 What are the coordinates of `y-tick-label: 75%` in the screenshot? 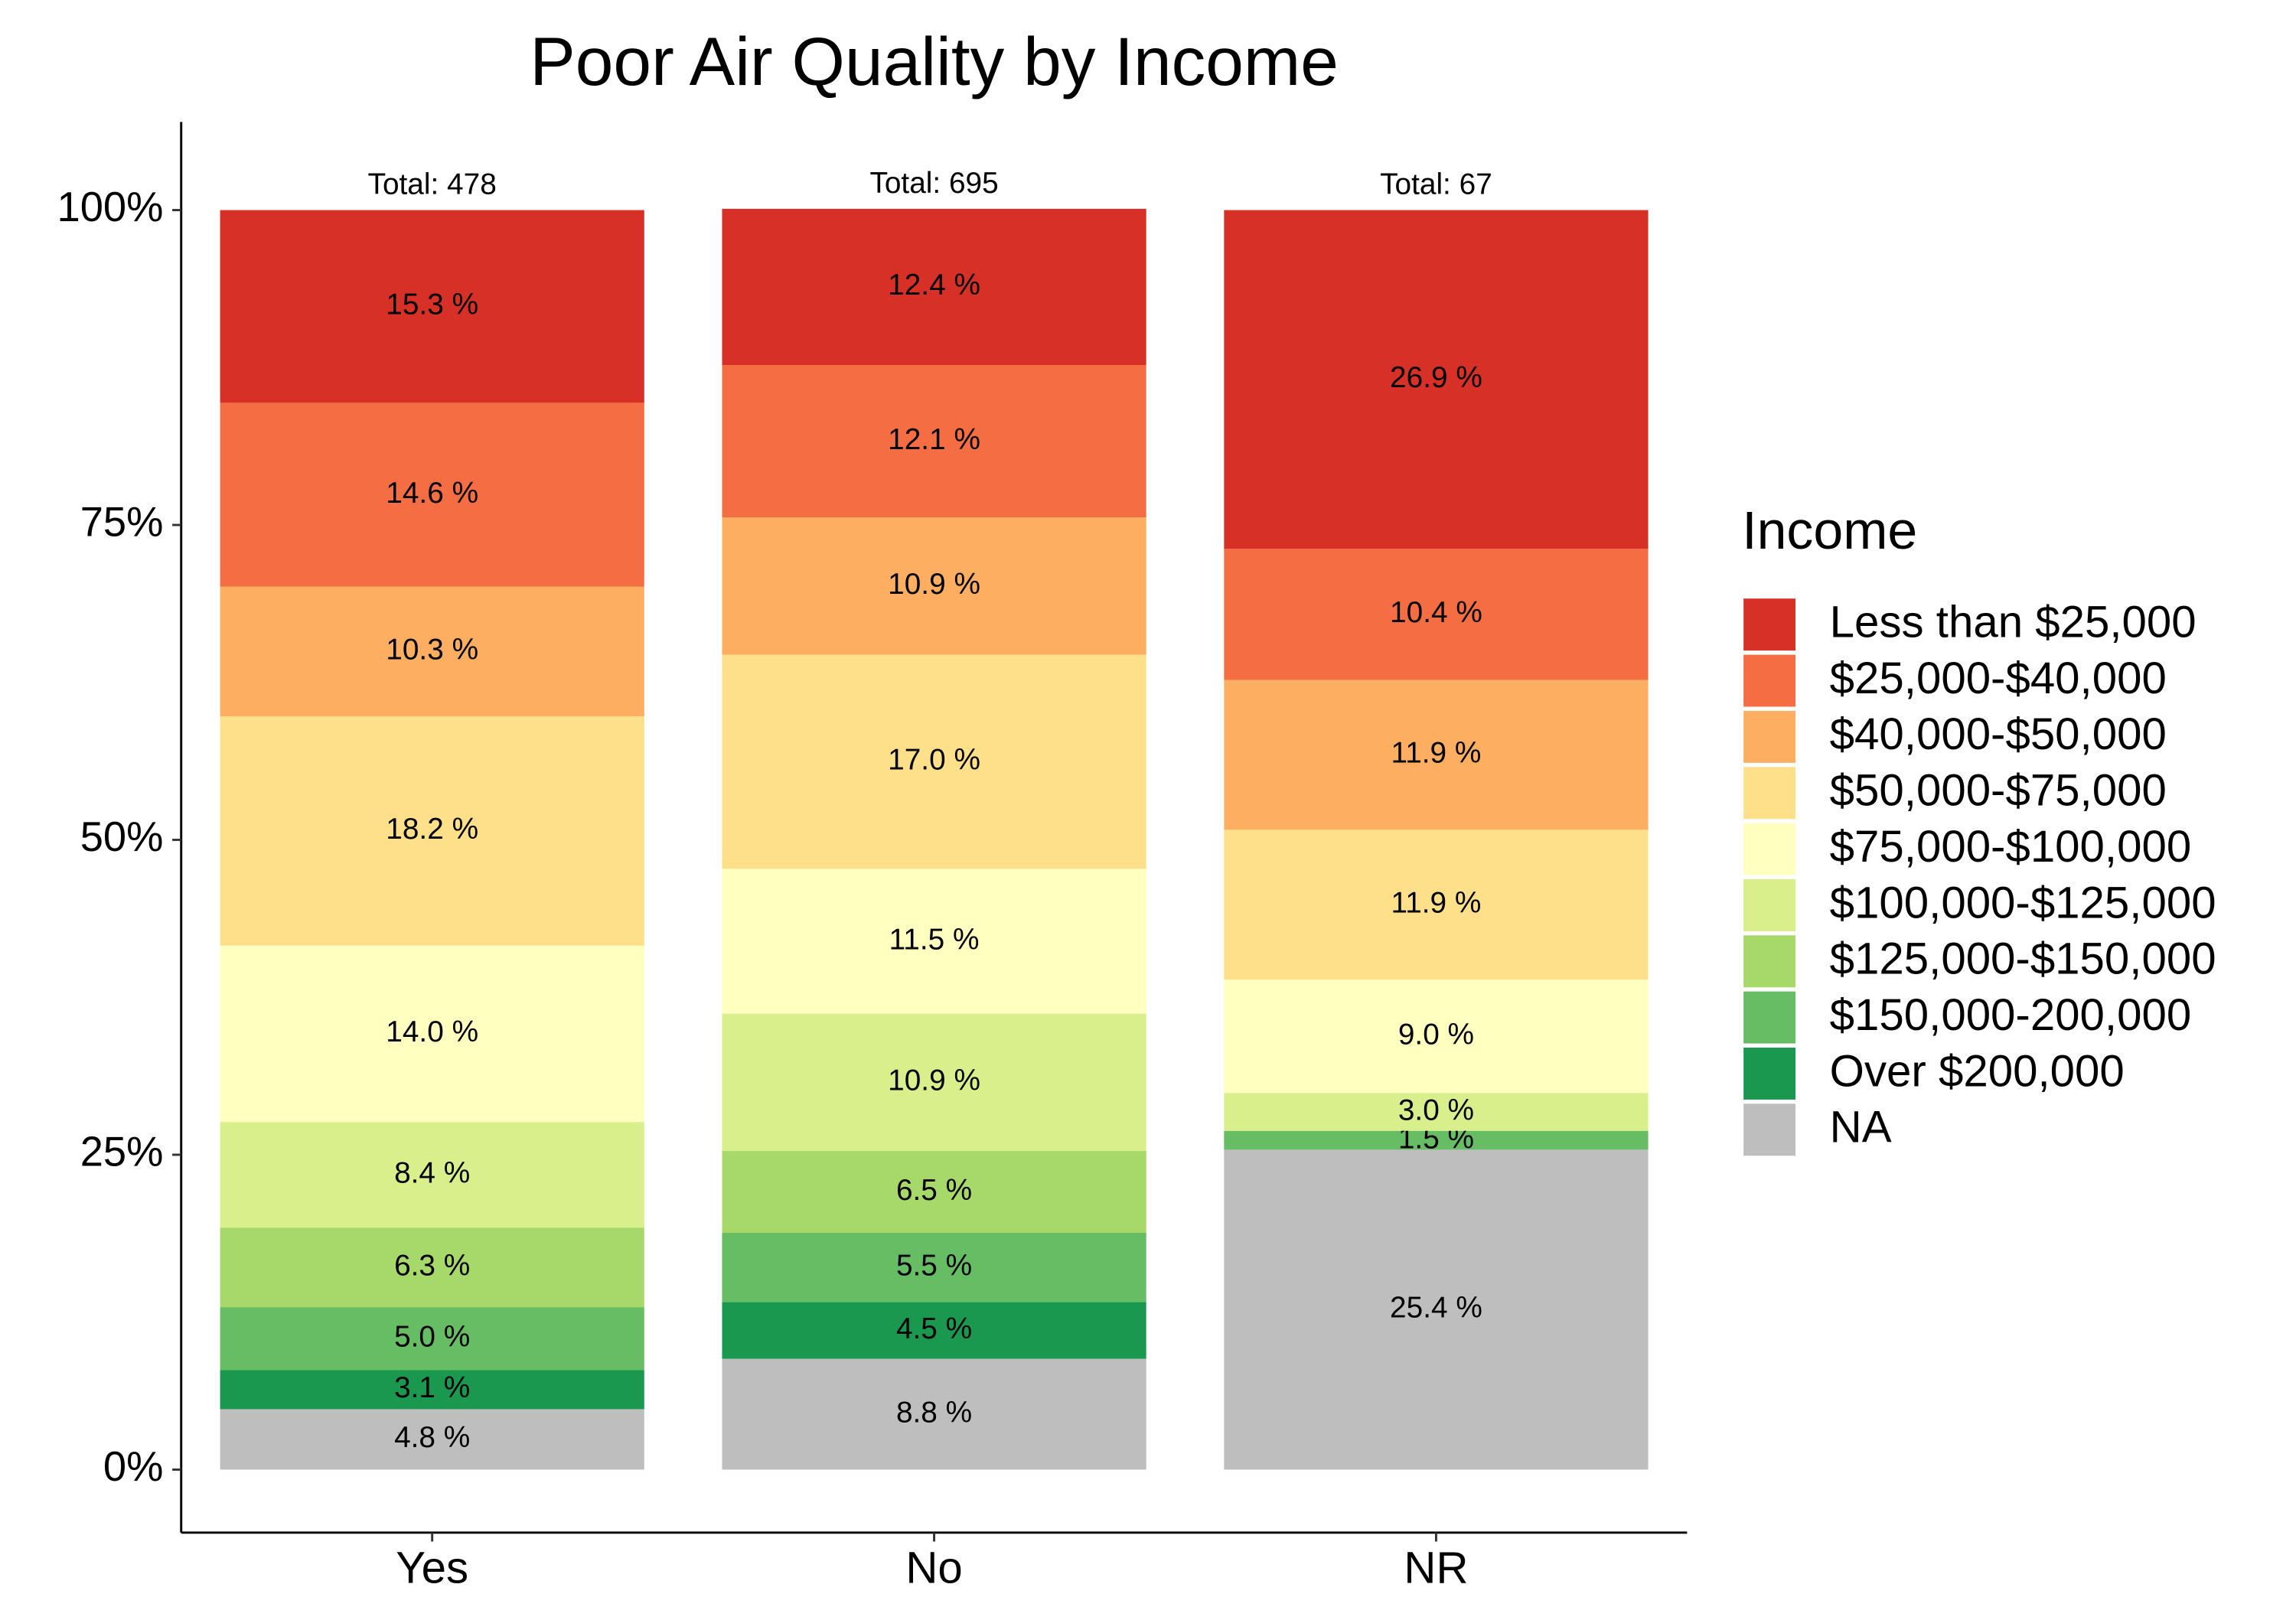 It's located at (122, 521).